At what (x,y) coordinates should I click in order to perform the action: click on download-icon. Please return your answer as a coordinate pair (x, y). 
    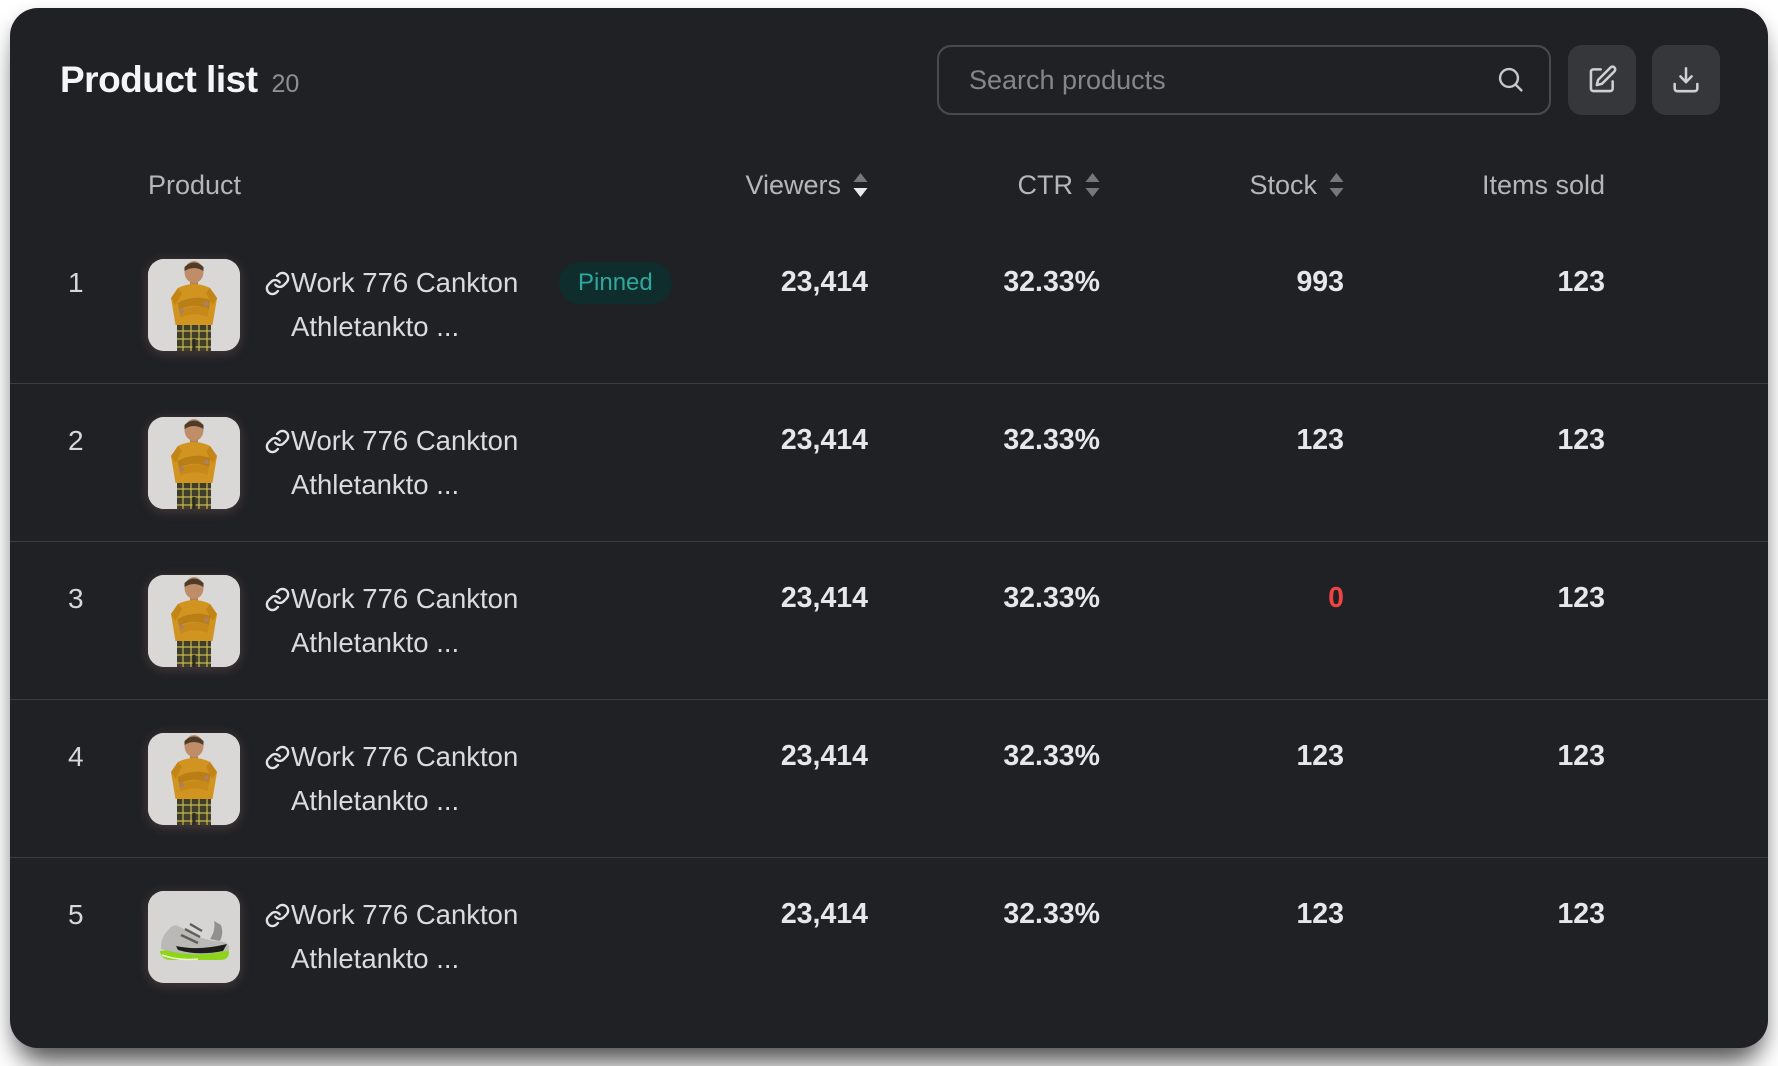
    Looking at the image, I should click on (1686, 80).